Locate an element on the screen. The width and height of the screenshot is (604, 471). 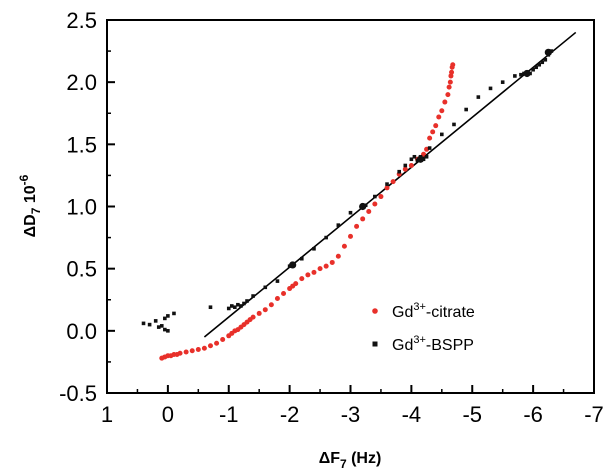
x-tick-label: -6 is located at coordinates (533, 414).